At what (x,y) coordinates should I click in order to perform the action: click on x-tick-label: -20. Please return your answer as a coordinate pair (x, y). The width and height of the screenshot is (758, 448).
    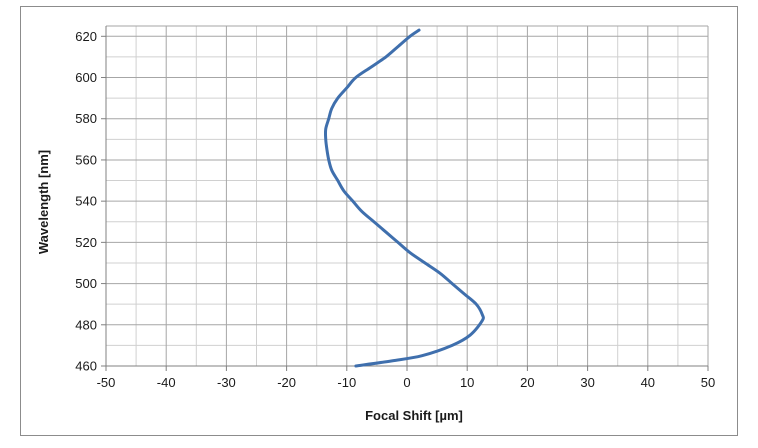
    Looking at the image, I should click on (286, 382).